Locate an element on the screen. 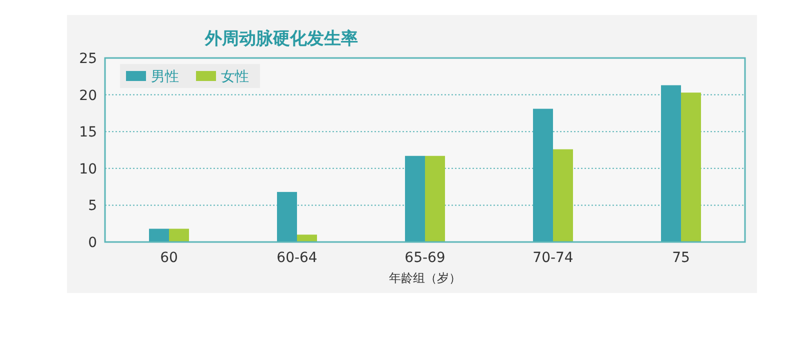  y-tick-label: 15 is located at coordinates (88, 132).